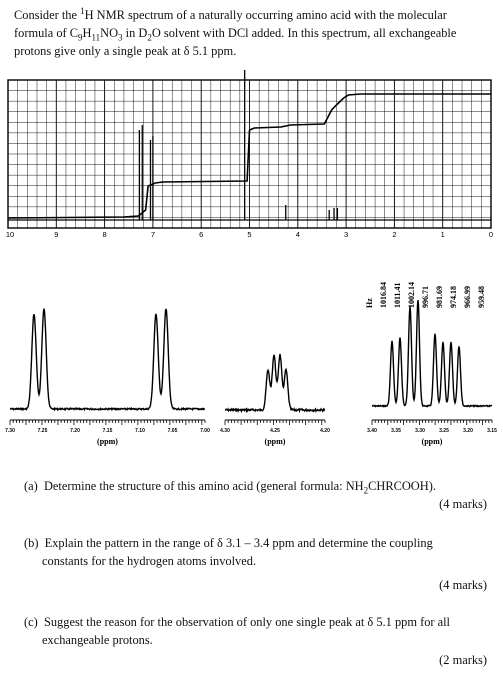  I want to click on axis-tick-label: 5, so click(249, 234).